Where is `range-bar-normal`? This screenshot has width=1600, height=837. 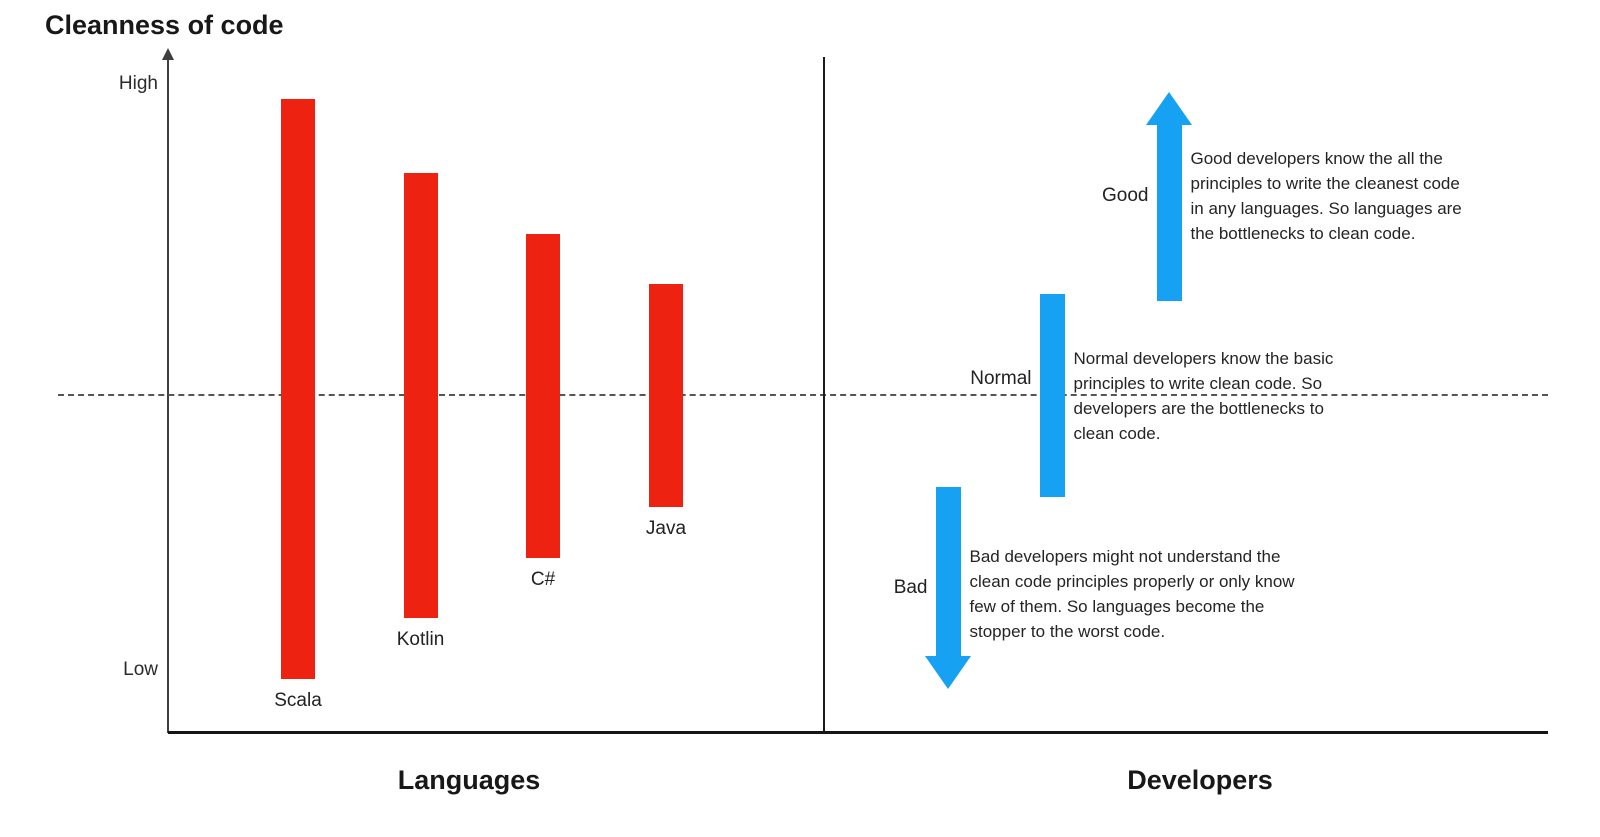 range-bar-normal is located at coordinates (1052, 395).